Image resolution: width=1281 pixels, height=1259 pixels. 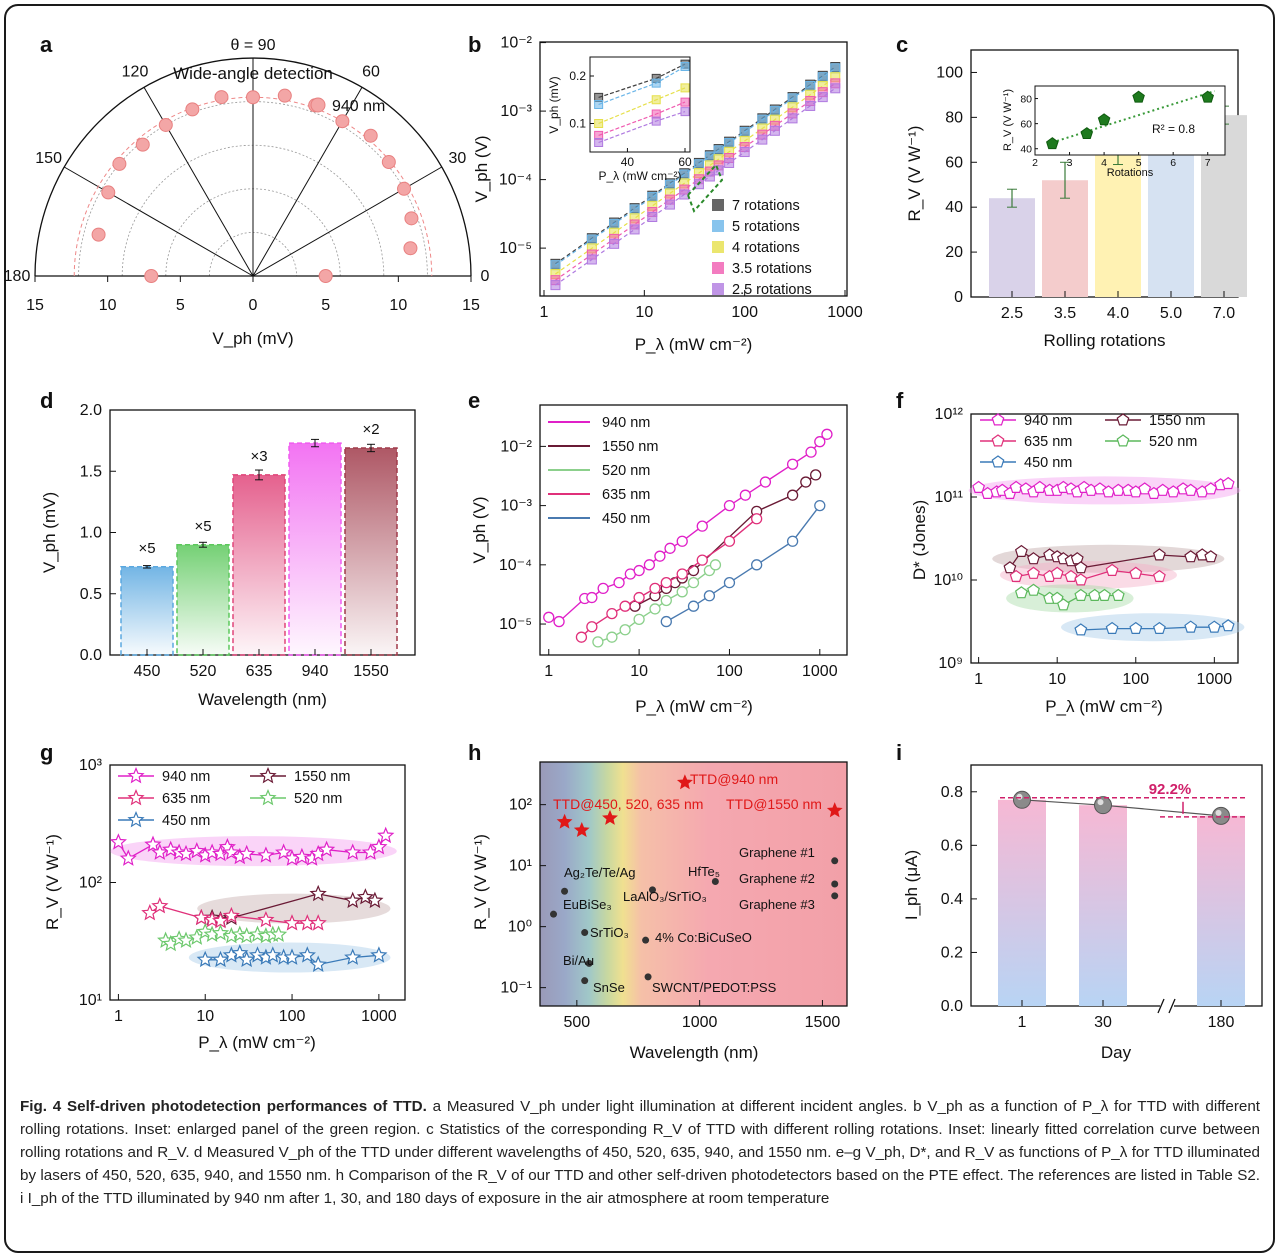 I want to click on panel-i: 0.0 0.2 0.4 0.6 0.8 1 30 180 92.2% Day I_ph (μA), so click(x=1082, y=913).